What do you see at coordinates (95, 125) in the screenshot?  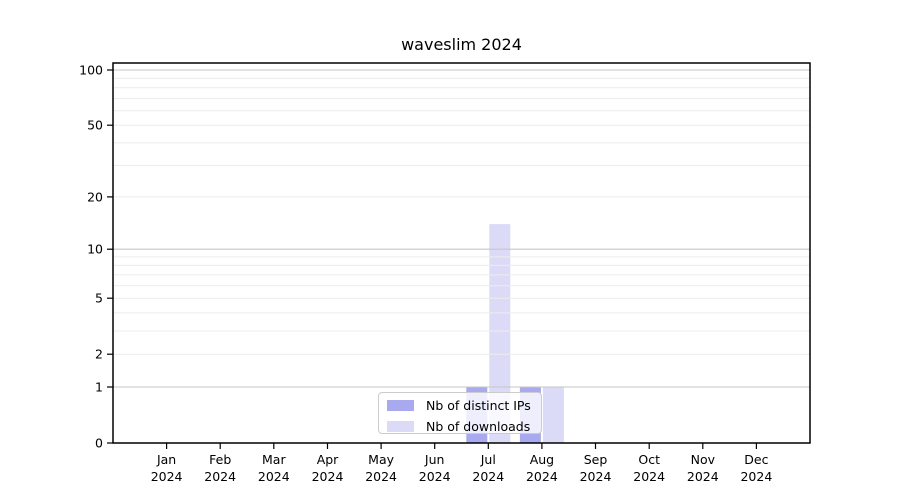 I see `y-tick-label: 50` at bounding box center [95, 125].